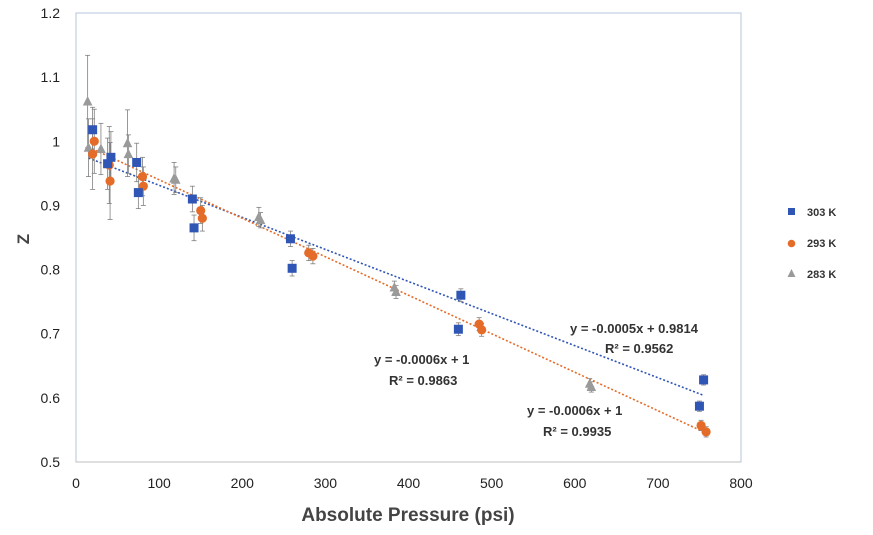 This screenshot has height=535, width=873. Describe the element at coordinates (56, 141) in the screenshot. I see `y-tick-label: 1` at that location.